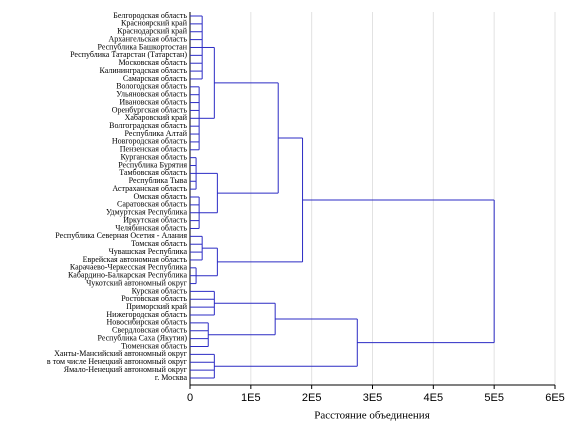 This screenshot has width=571, height=425. I want to click on leaf-label: Саратовская область, so click(152, 204).